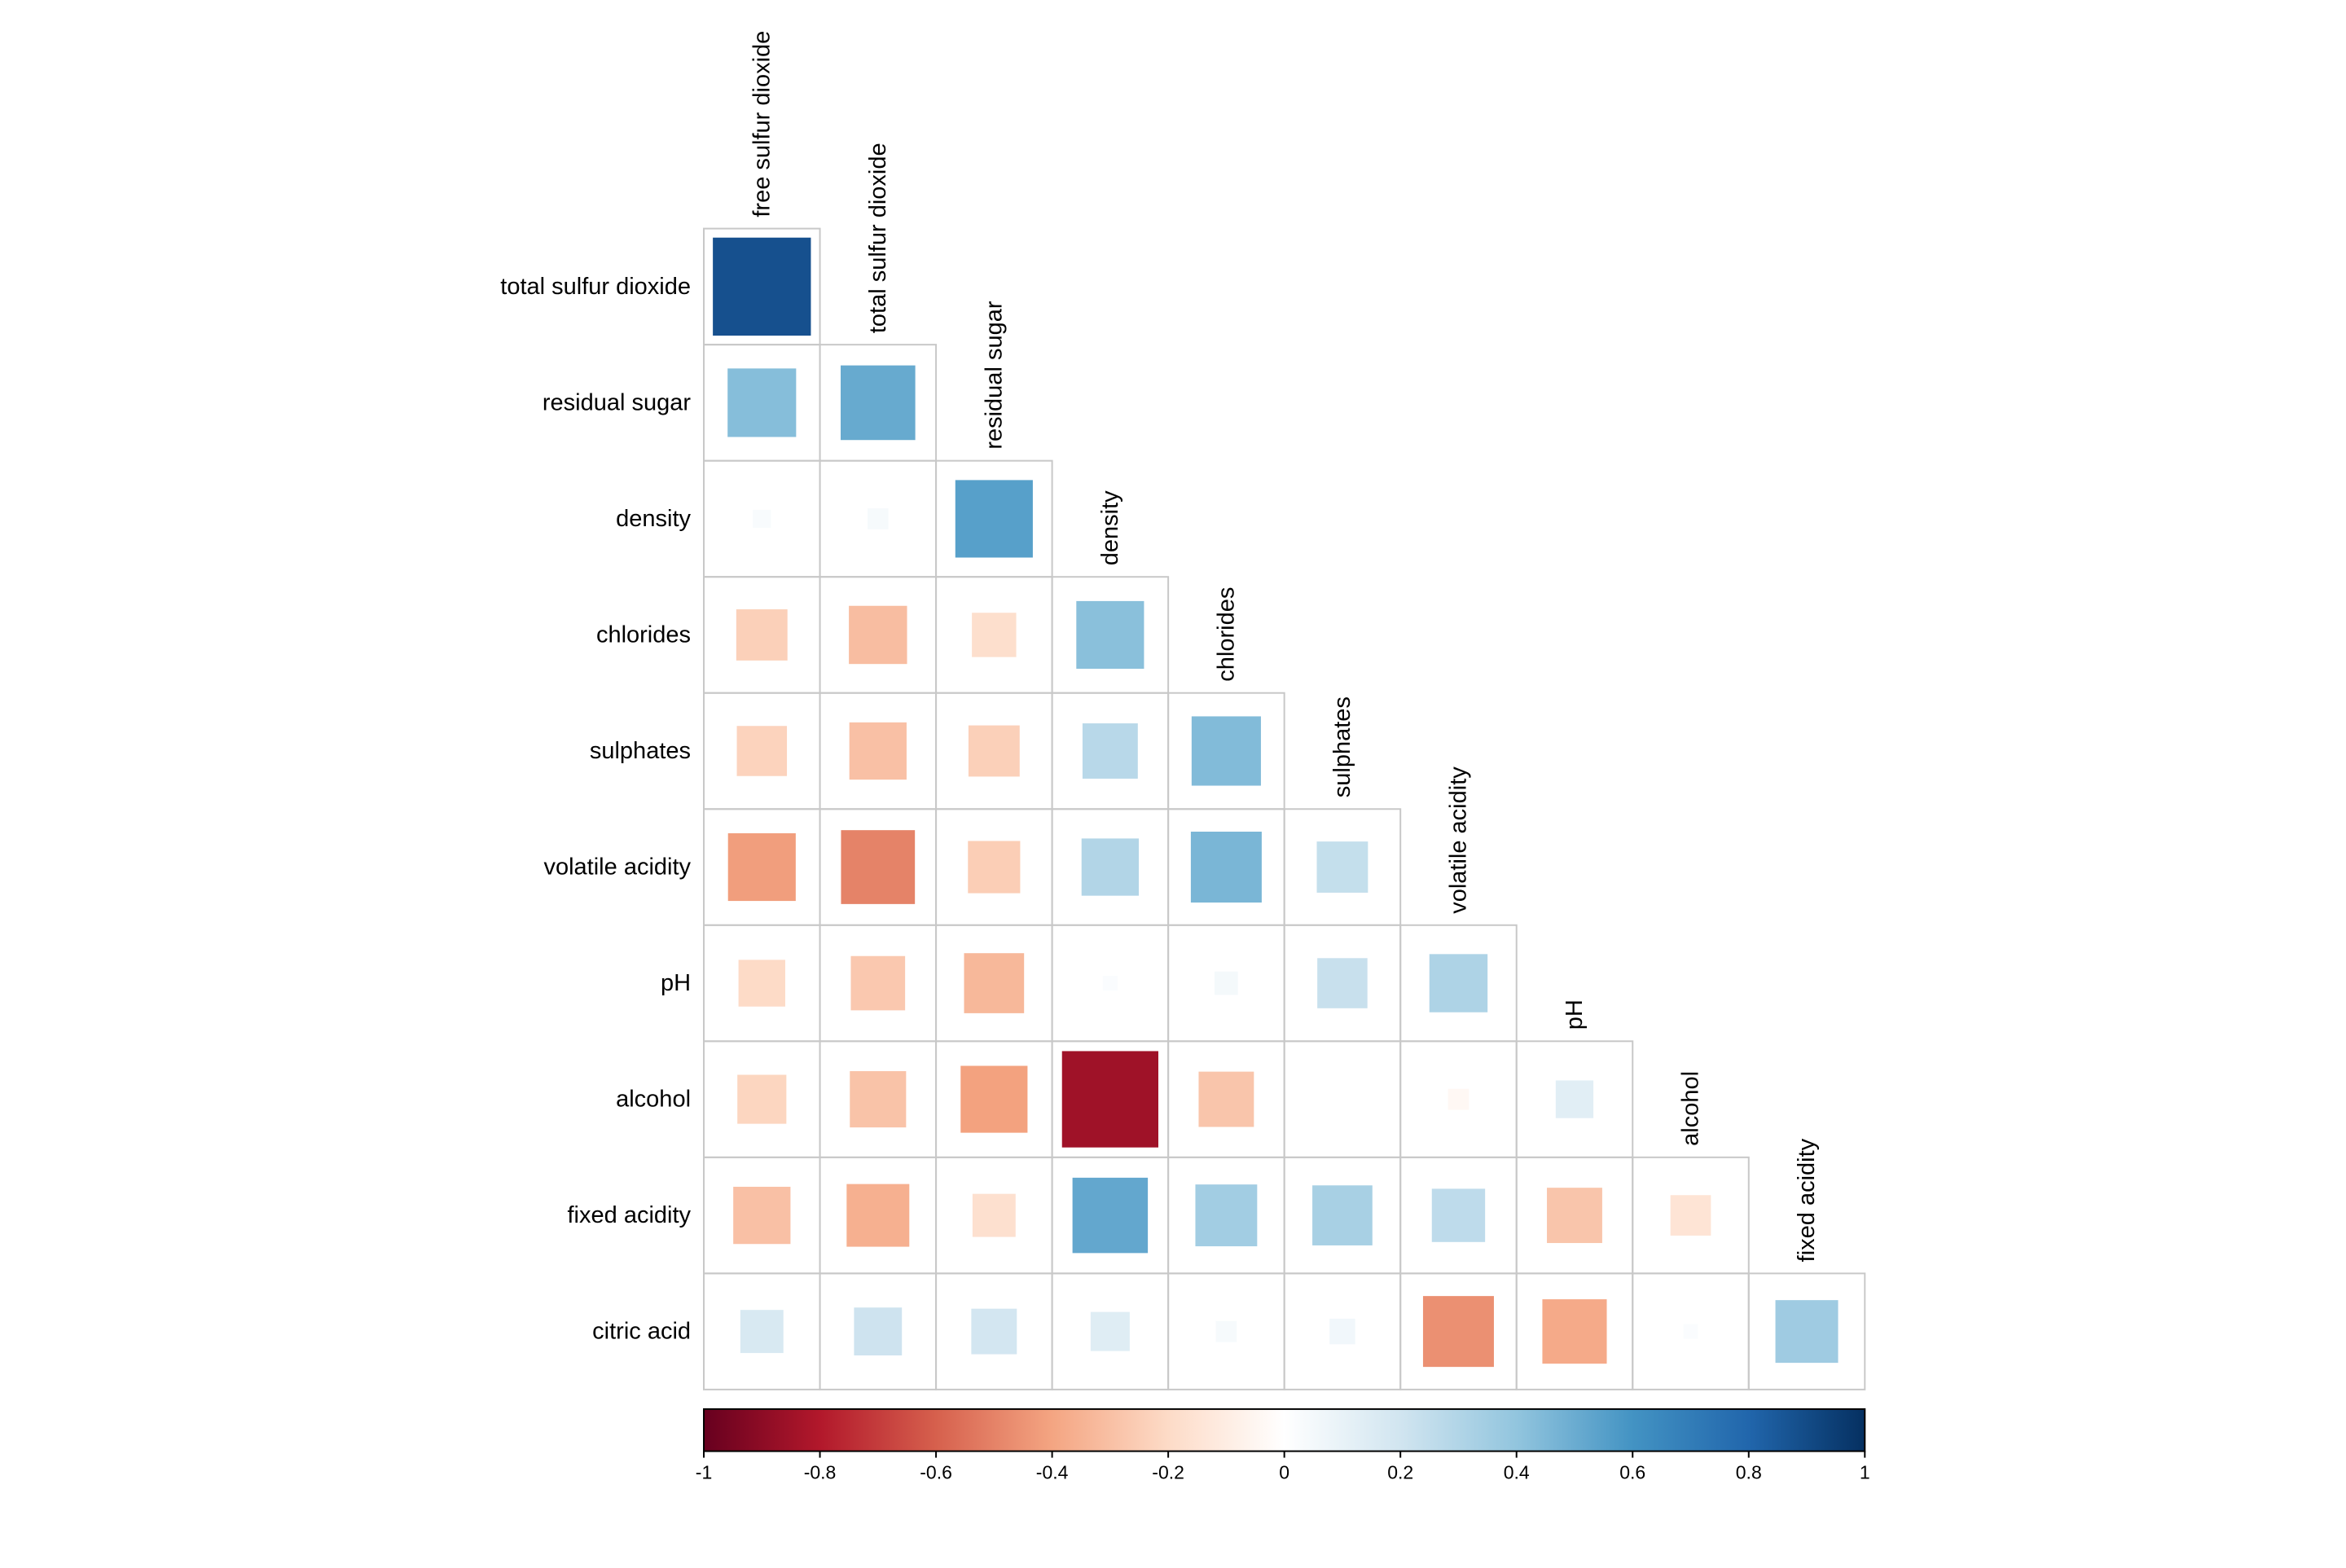 Image resolution: width=2346 pixels, height=1568 pixels. What do you see at coordinates (1226, 1215) in the screenshot?
I see `cell-fixed-acidity-chlorides-square` at bounding box center [1226, 1215].